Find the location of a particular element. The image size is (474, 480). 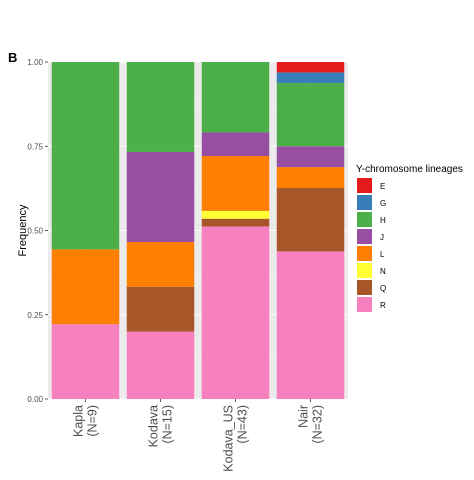

legend-label-e: E is located at coordinates (382, 186).